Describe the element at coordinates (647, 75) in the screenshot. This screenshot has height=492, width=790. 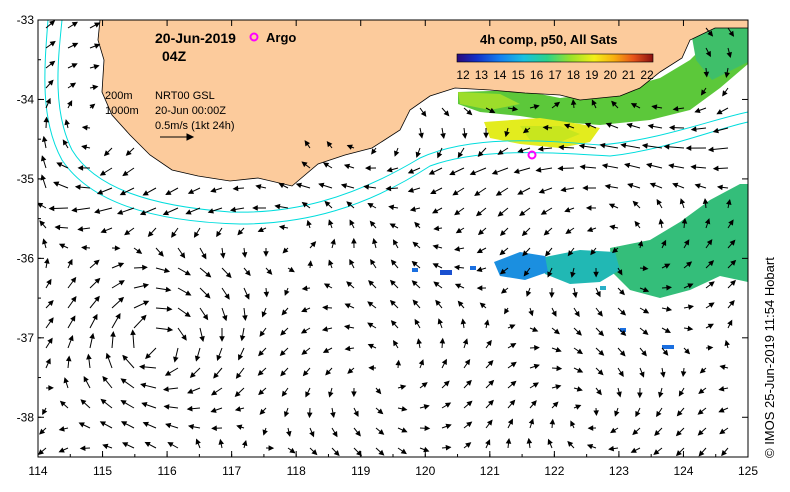
I see `colorbar-tick-label: 22` at that location.